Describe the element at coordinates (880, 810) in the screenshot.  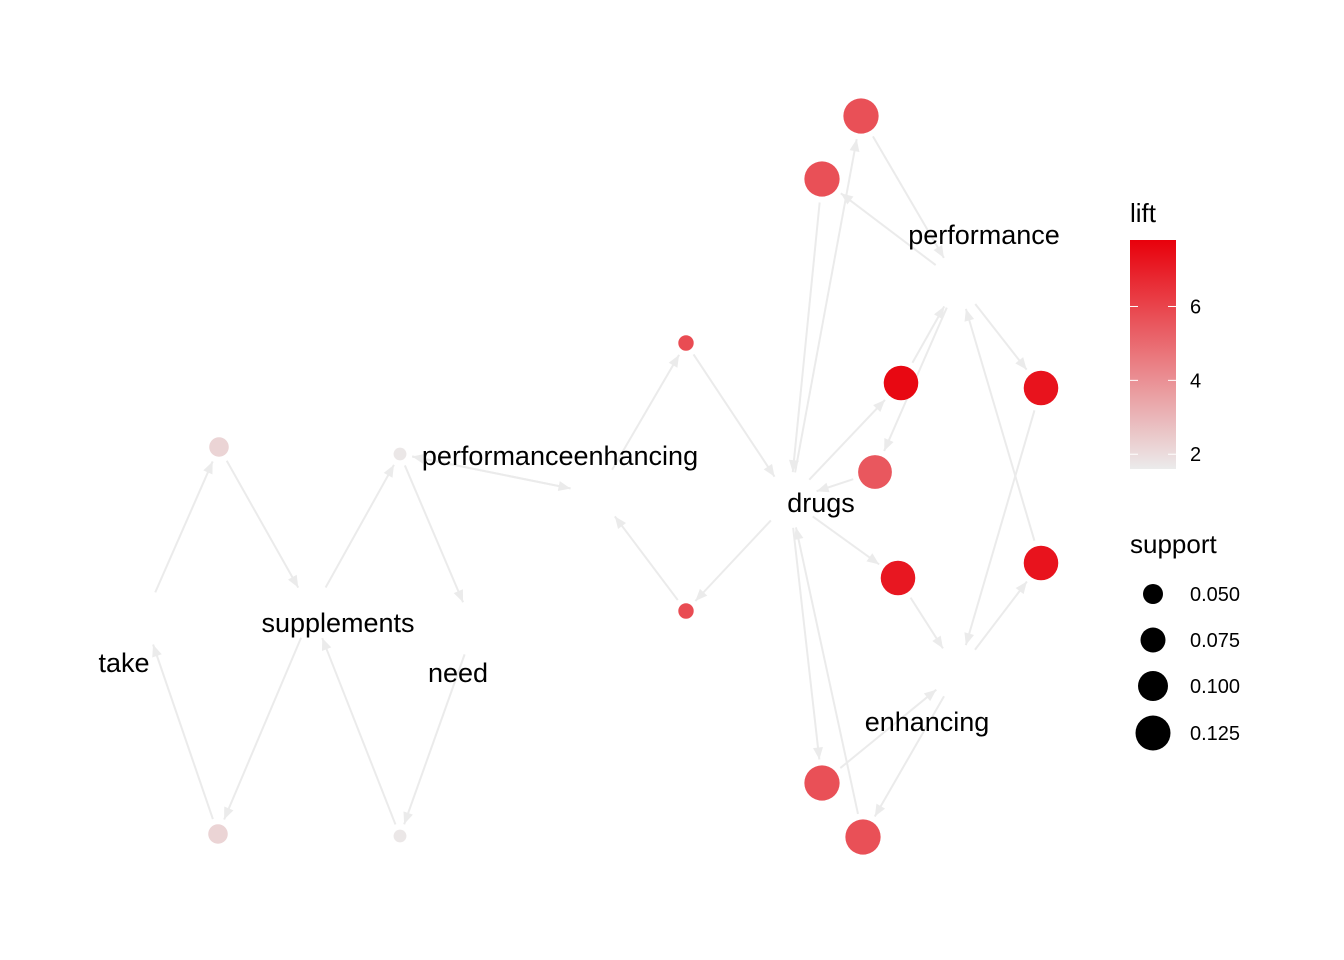
I see `edge-enhancing-to-r11-arrowhead` at that location.